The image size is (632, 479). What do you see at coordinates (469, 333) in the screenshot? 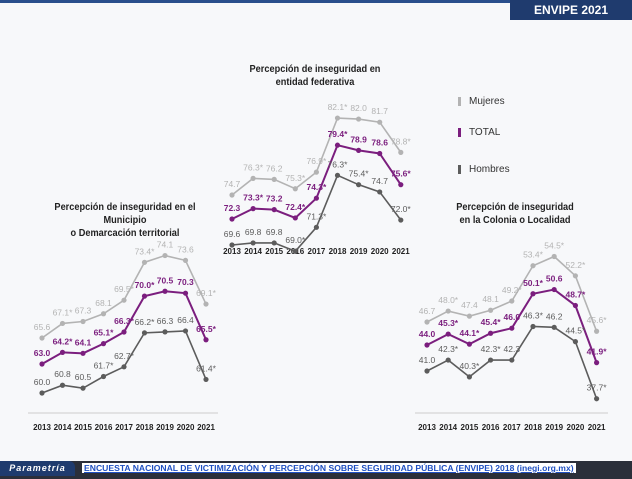
I see `data-label: 44.1*` at bounding box center [469, 333].